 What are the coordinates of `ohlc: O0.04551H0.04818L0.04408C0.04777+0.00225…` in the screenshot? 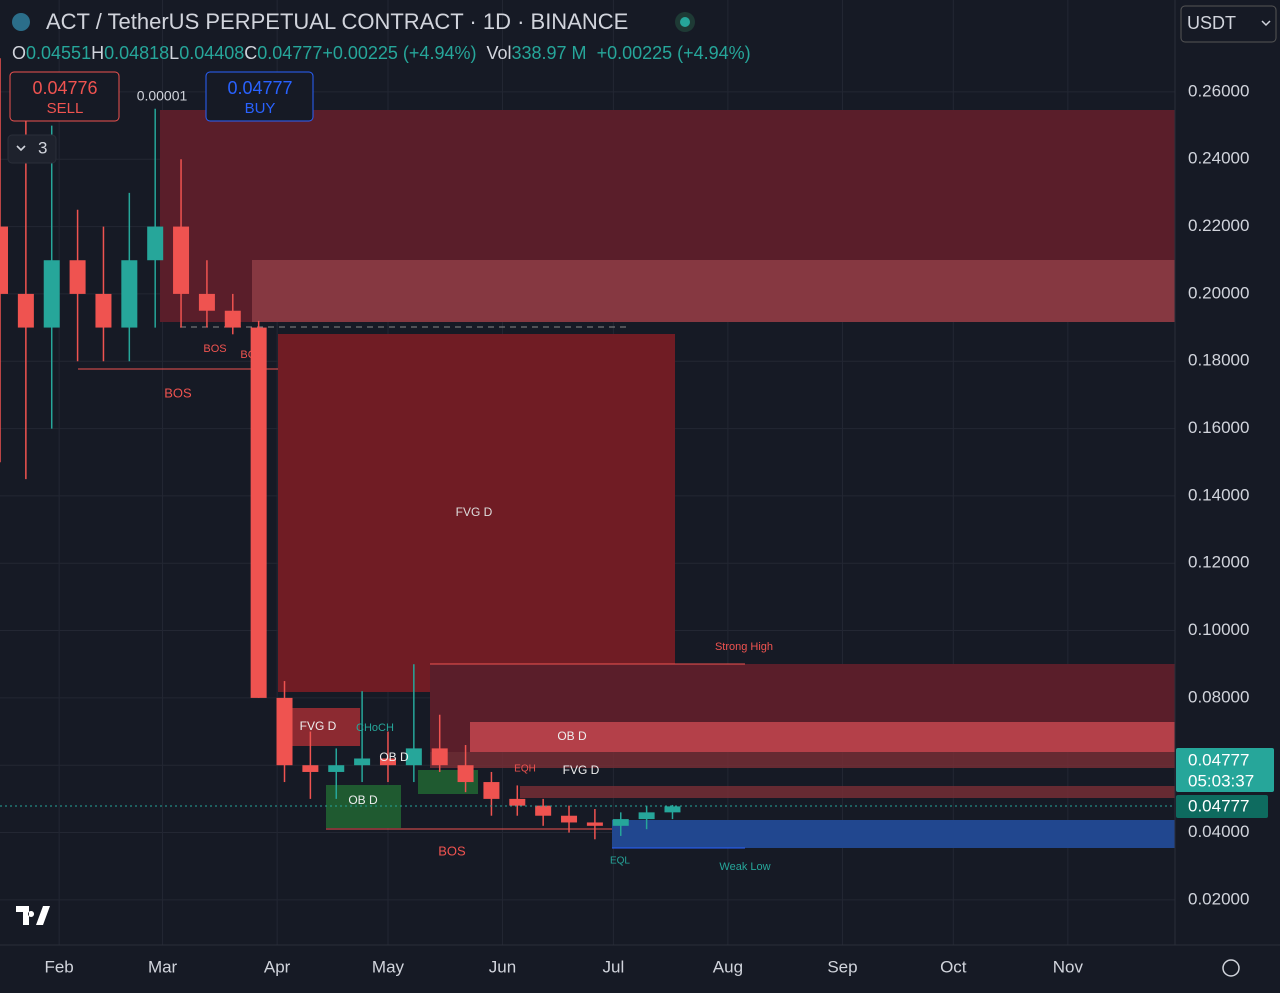 It's located at (381, 53).